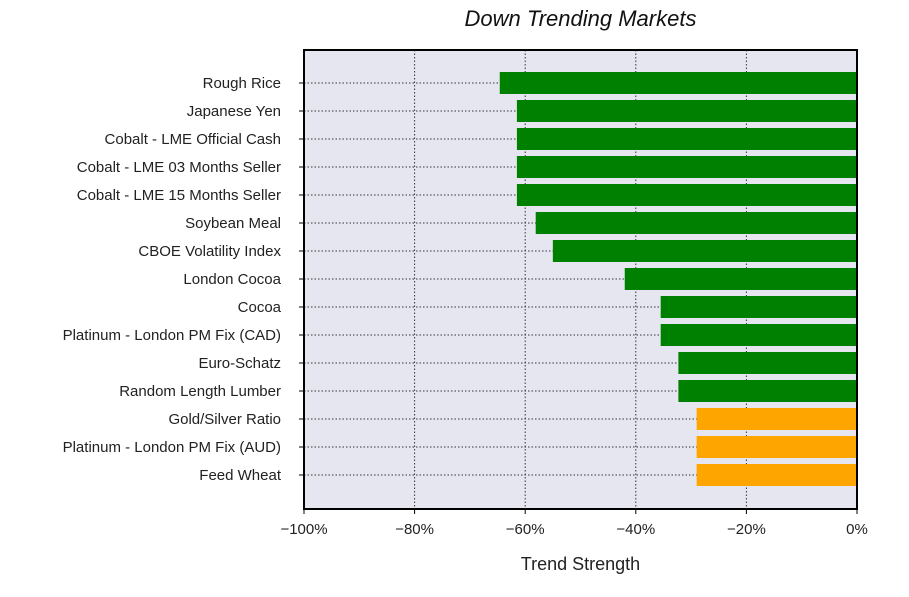 The width and height of the screenshot is (909, 597). I want to click on x-tick-labels: −100% −80% −60% −40% −20% 0%, so click(574, 523).